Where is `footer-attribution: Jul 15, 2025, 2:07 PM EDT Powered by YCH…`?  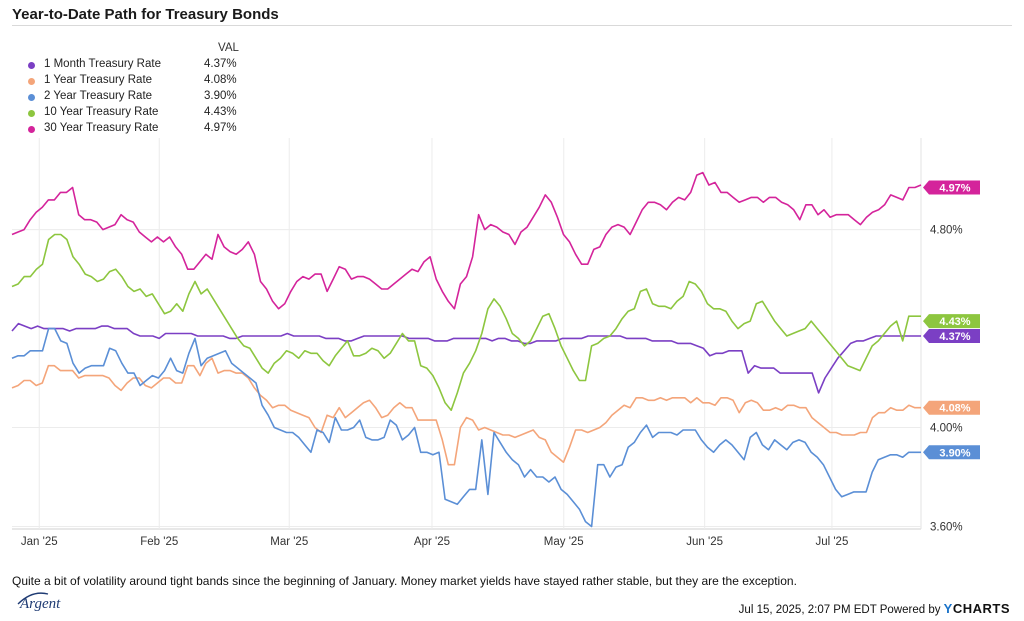
footer-attribution: Jul 15, 2025, 2:07 PM EDT Powered by YCH… is located at coordinates (874, 608).